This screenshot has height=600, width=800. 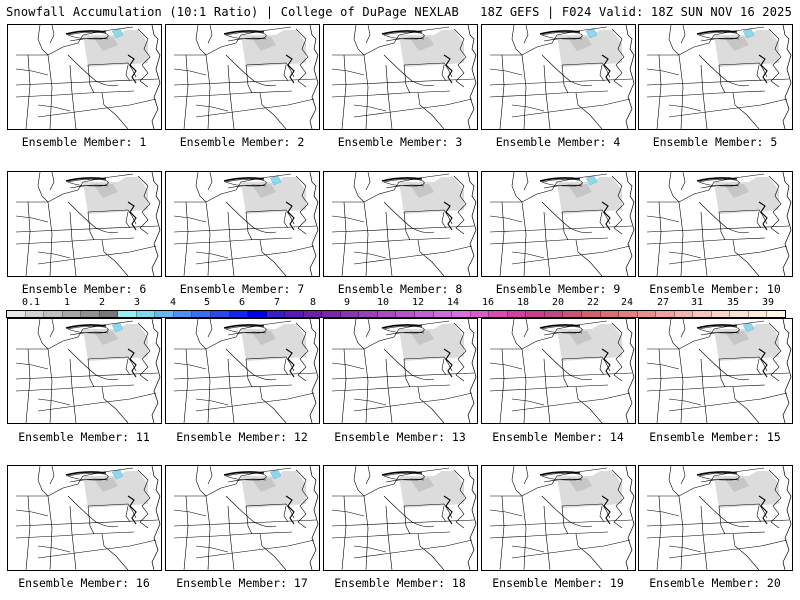 I want to click on ensemble-member-label: Ensemble Member: 20, so click(x=715, y=583).